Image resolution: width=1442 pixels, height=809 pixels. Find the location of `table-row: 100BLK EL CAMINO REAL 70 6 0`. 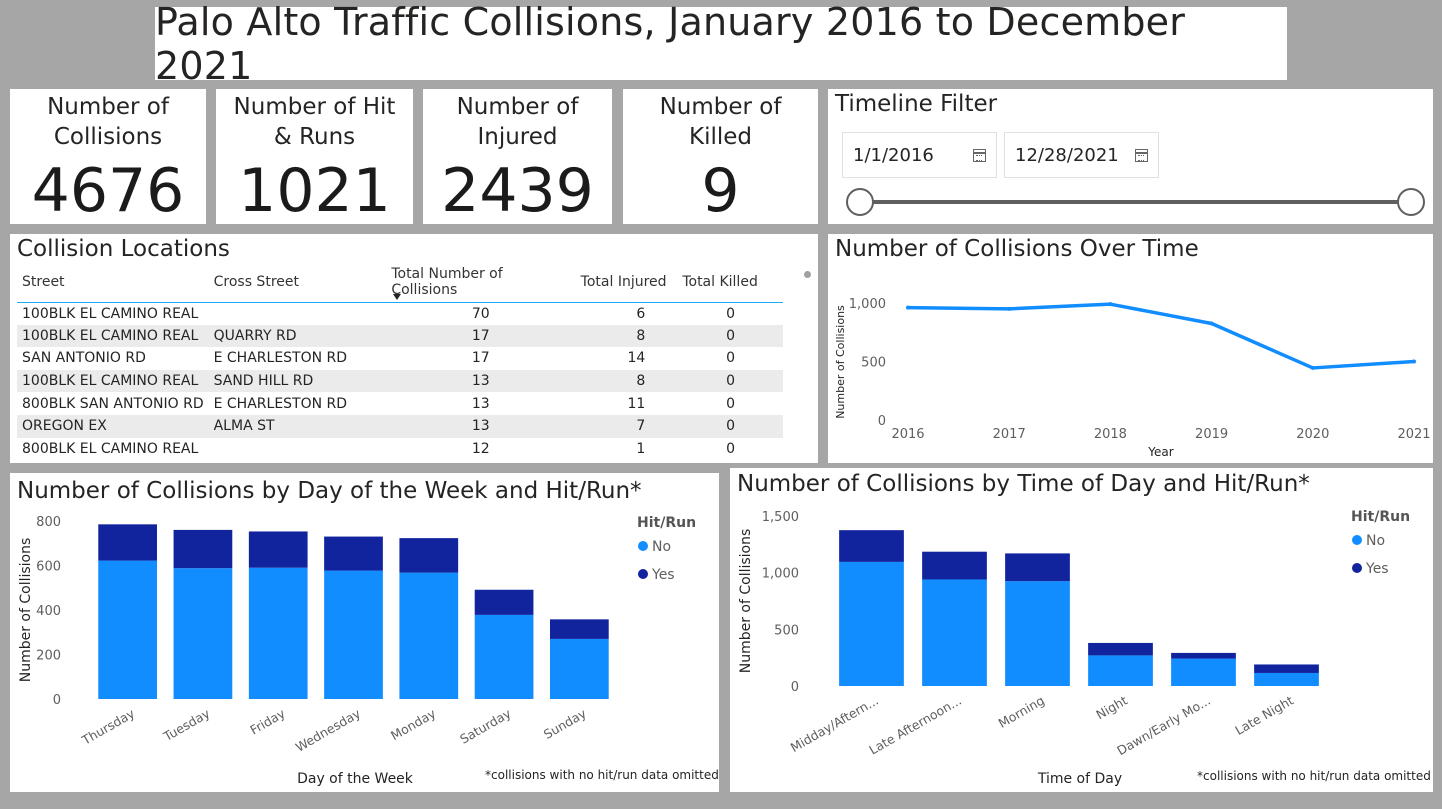

table-row: 100BLK EL CAMINO REAL 70 6 0 is located at coordinates (400, 313).